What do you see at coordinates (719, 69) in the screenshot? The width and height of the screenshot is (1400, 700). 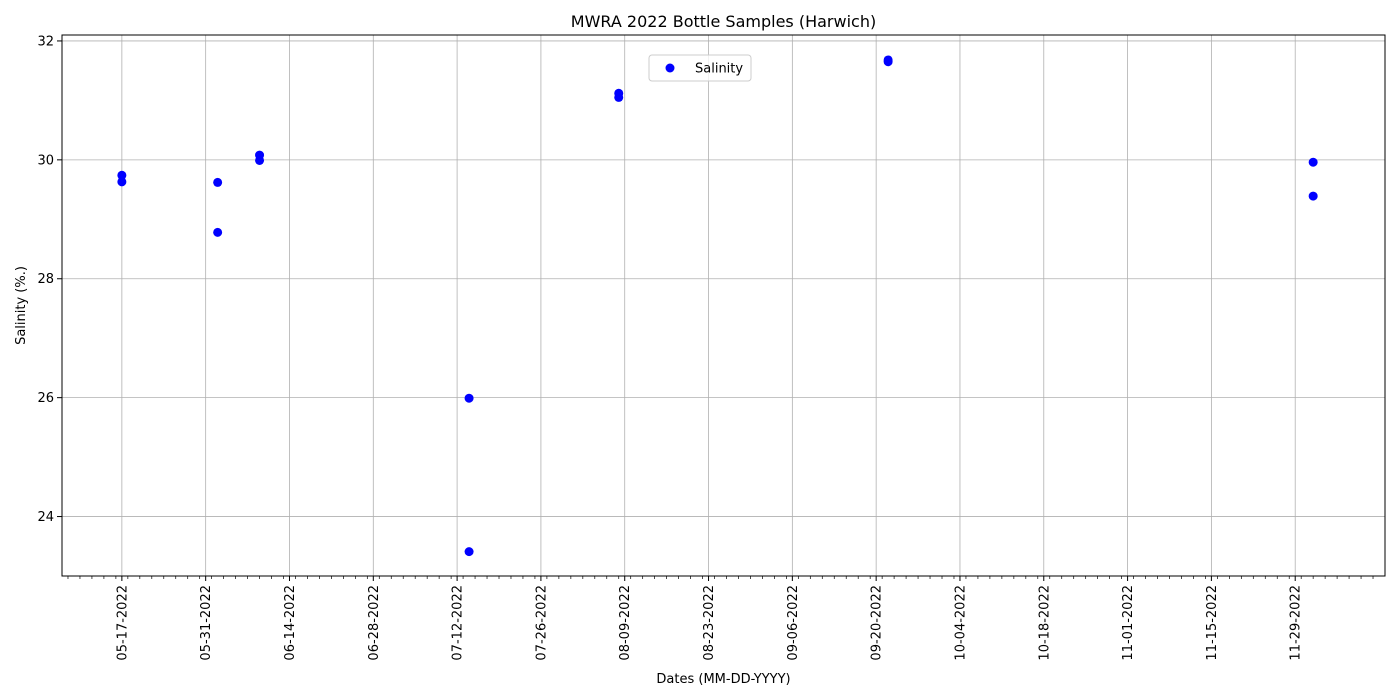 I see `legend-label: Salinity` at bounding box center [719, 69].